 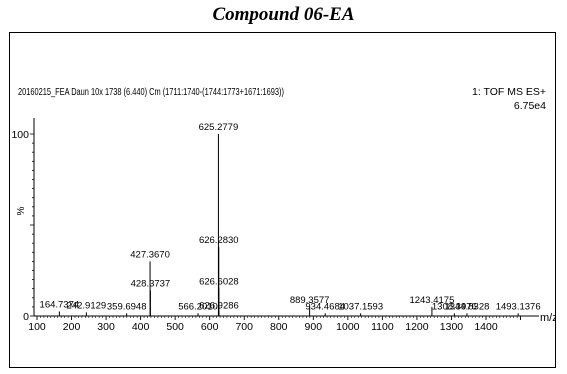 What do you see at coordinates (150, 254) in the screenshot?
I see `peak-label: 427.3670` at bounding box center [150, 254].